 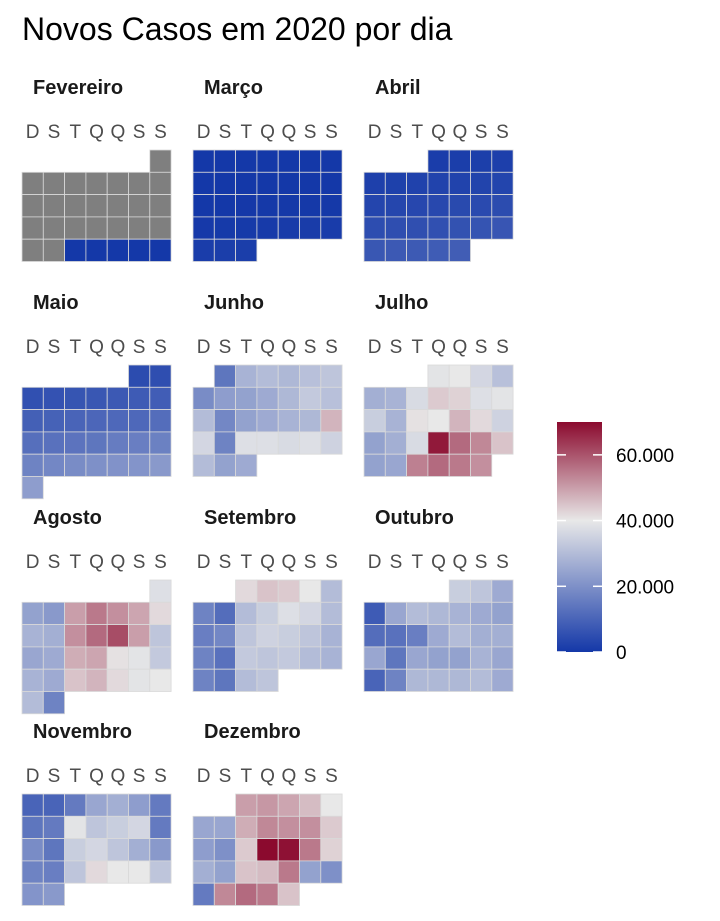 What do you see at coordinates (252, 732) in the screenshot?
I see `month-label: Dezembro` at bounding box center [252, 732].